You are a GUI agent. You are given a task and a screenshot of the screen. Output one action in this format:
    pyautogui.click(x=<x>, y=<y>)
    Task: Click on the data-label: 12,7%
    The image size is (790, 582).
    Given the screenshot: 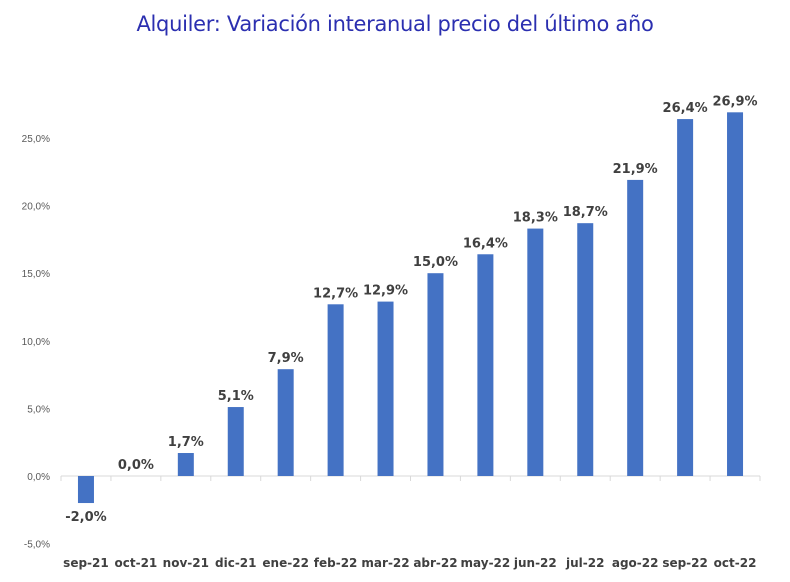 What is the action you would take?
    pyautogui.click(x=335, y=293)
    